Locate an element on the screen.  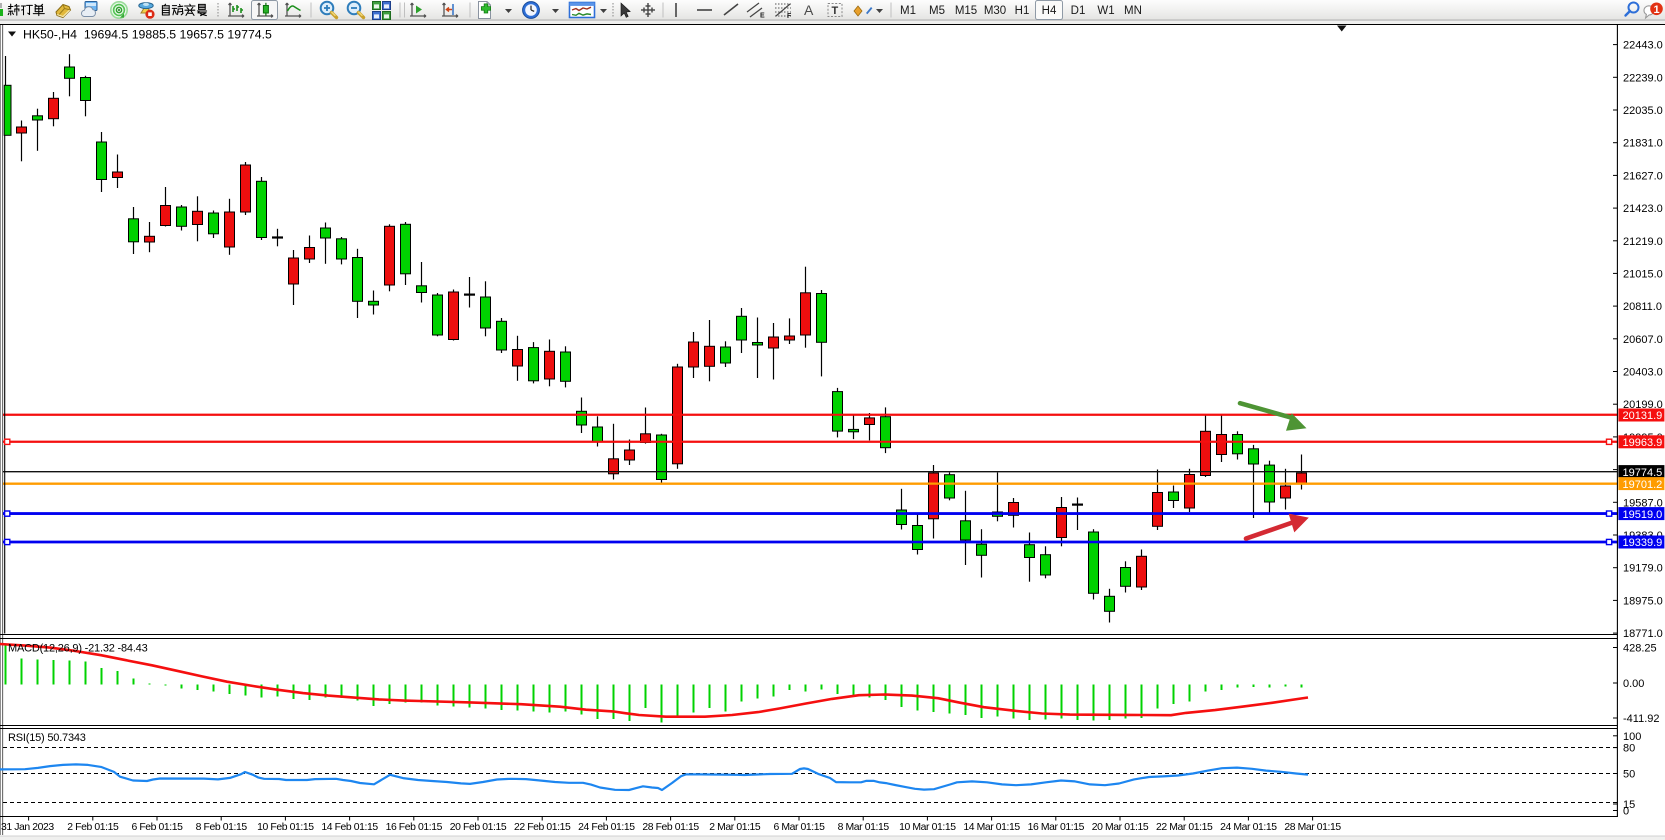
svg-text: 6 Feb 01:15 is located at coordinates (157, 827).